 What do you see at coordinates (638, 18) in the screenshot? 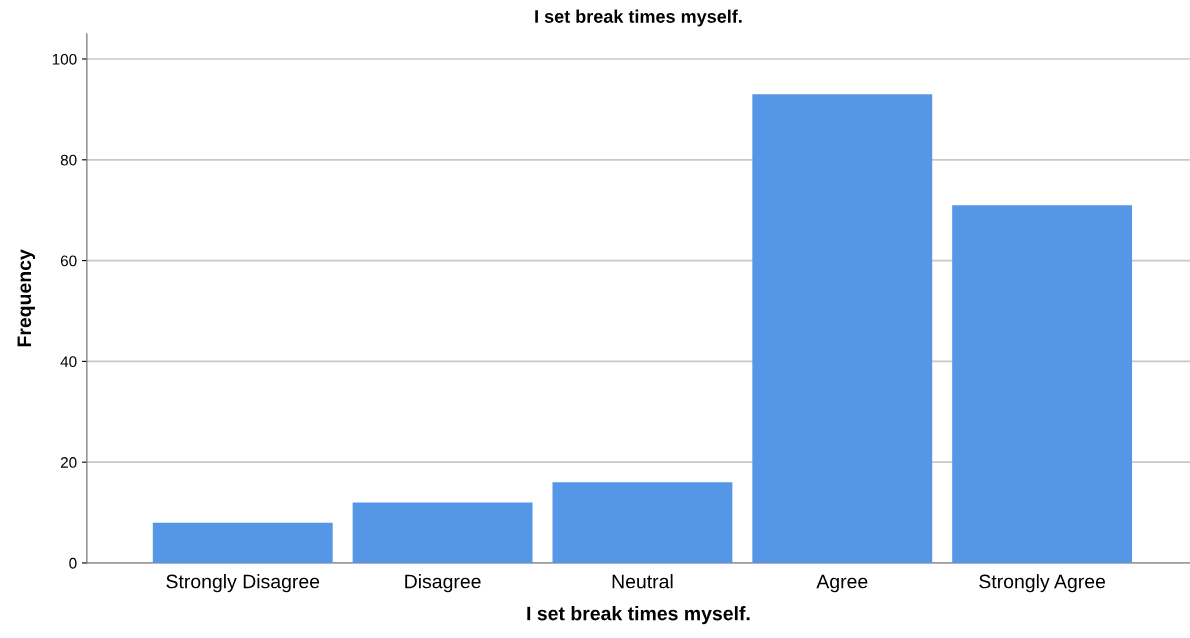
I see `chart-title: I set break times myself.` at bounding box center [638, 18].